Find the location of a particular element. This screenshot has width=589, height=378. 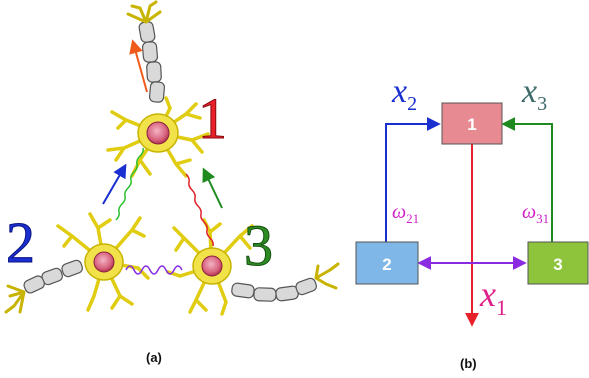

panel-a-caption: (a) is located at coordinates (154, 357).